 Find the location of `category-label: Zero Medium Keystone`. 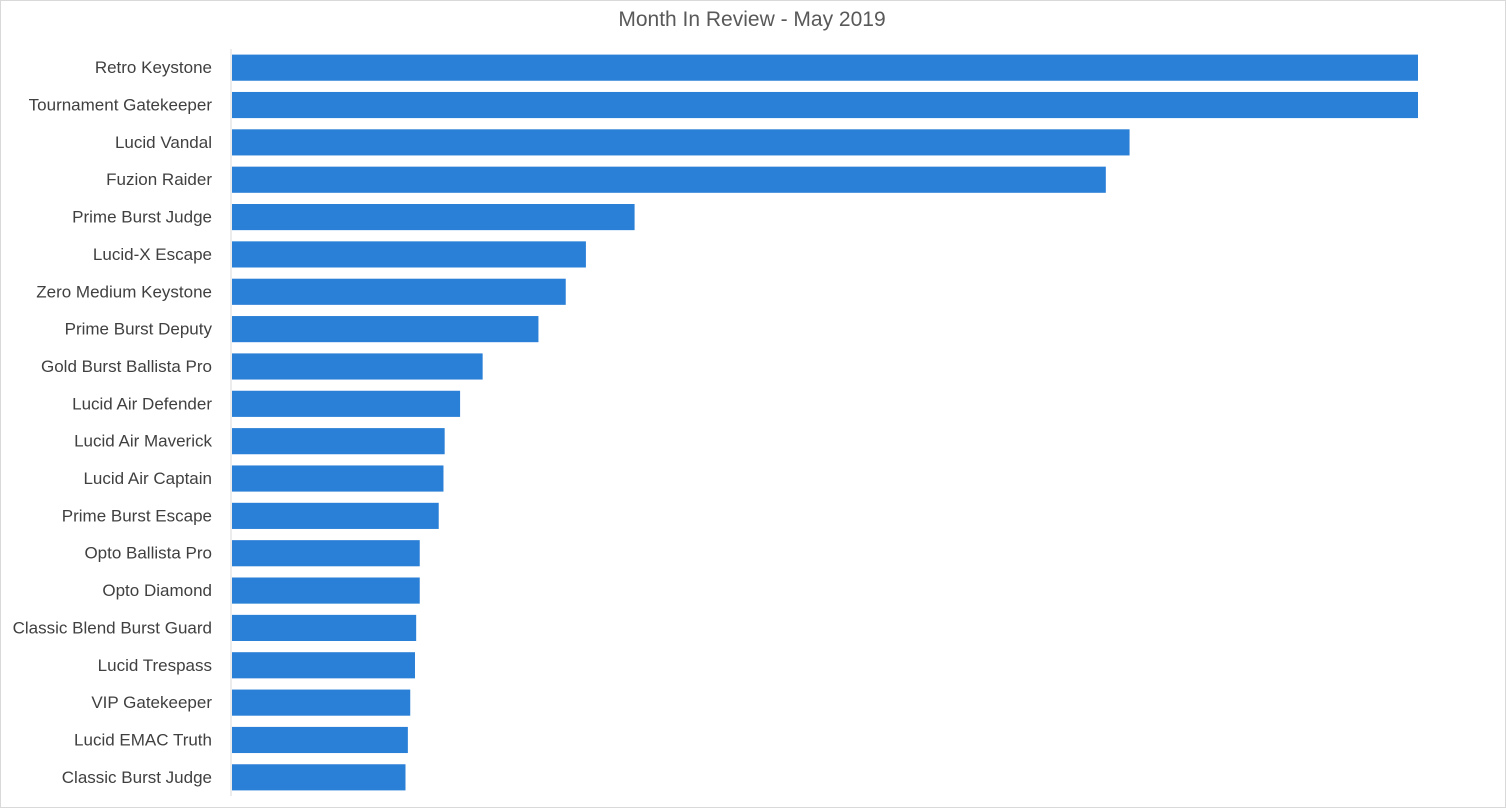

category-label: Zero Medium Keystone is located at coordinates (124, 291).